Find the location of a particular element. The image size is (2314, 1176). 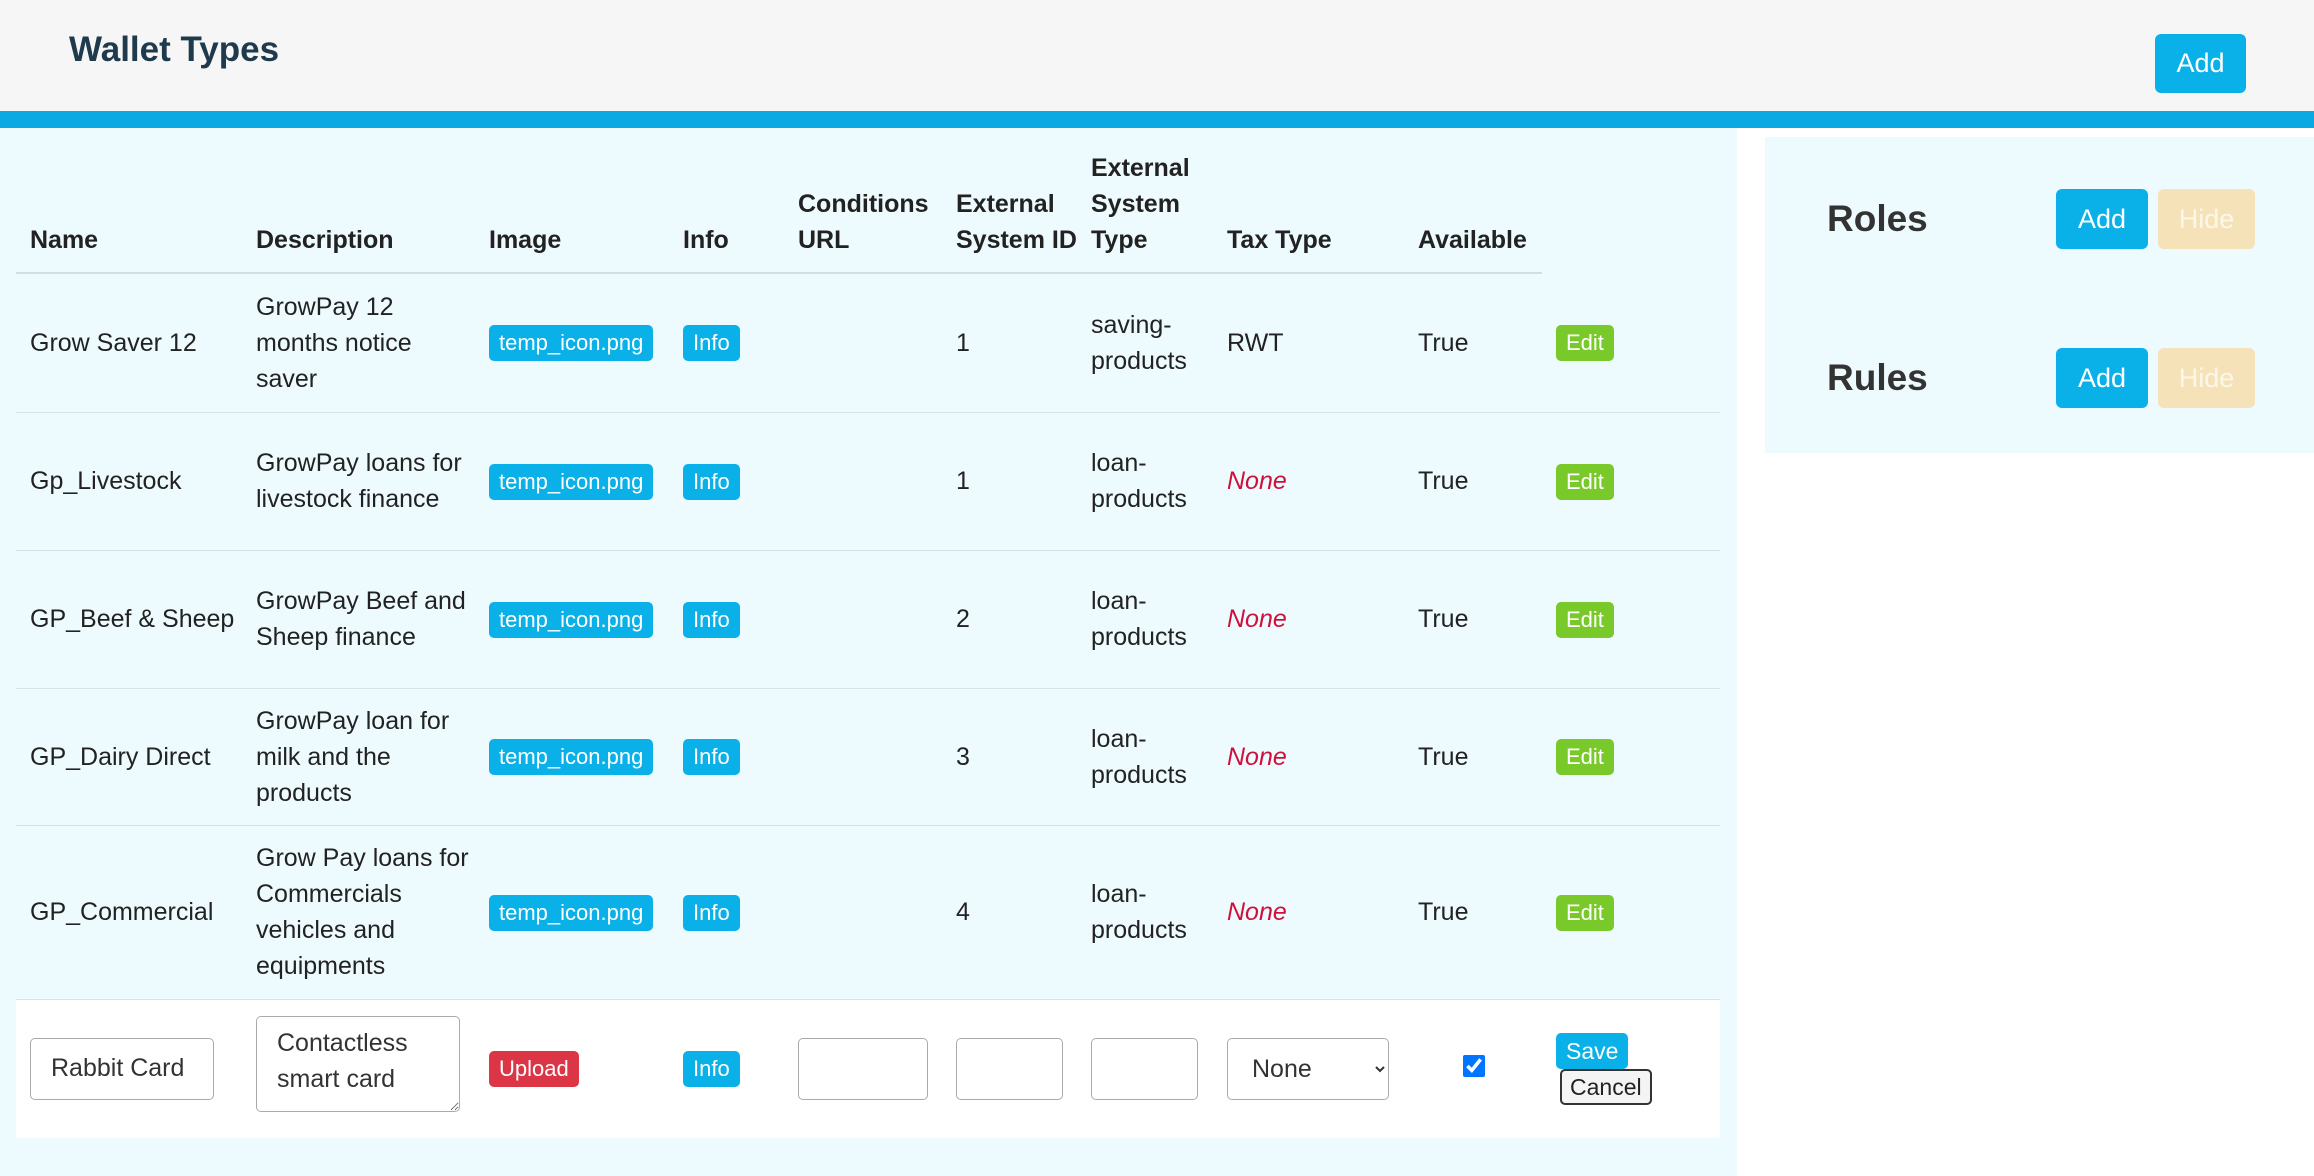

description-input is located at coordinates (358, 1063).